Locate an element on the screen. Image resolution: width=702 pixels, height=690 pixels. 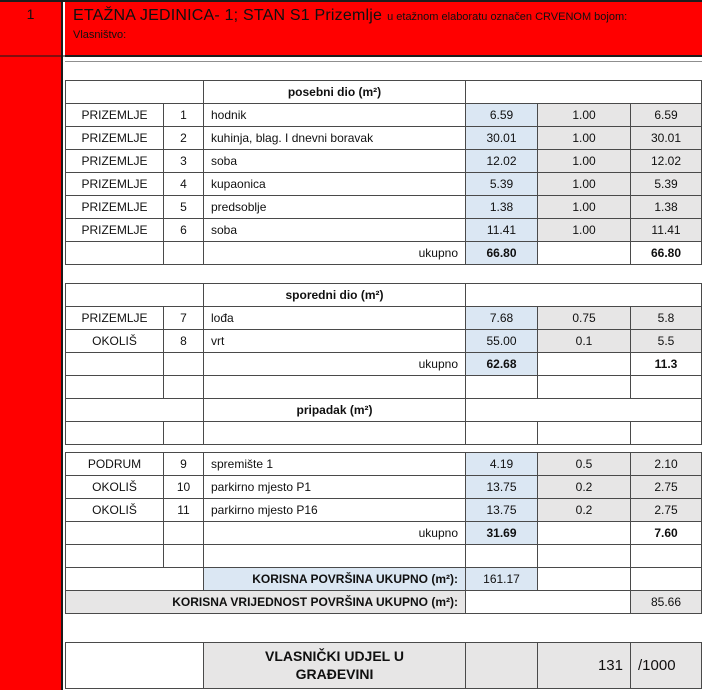
cell-desc: lođa is located at coordinates (335, 318).